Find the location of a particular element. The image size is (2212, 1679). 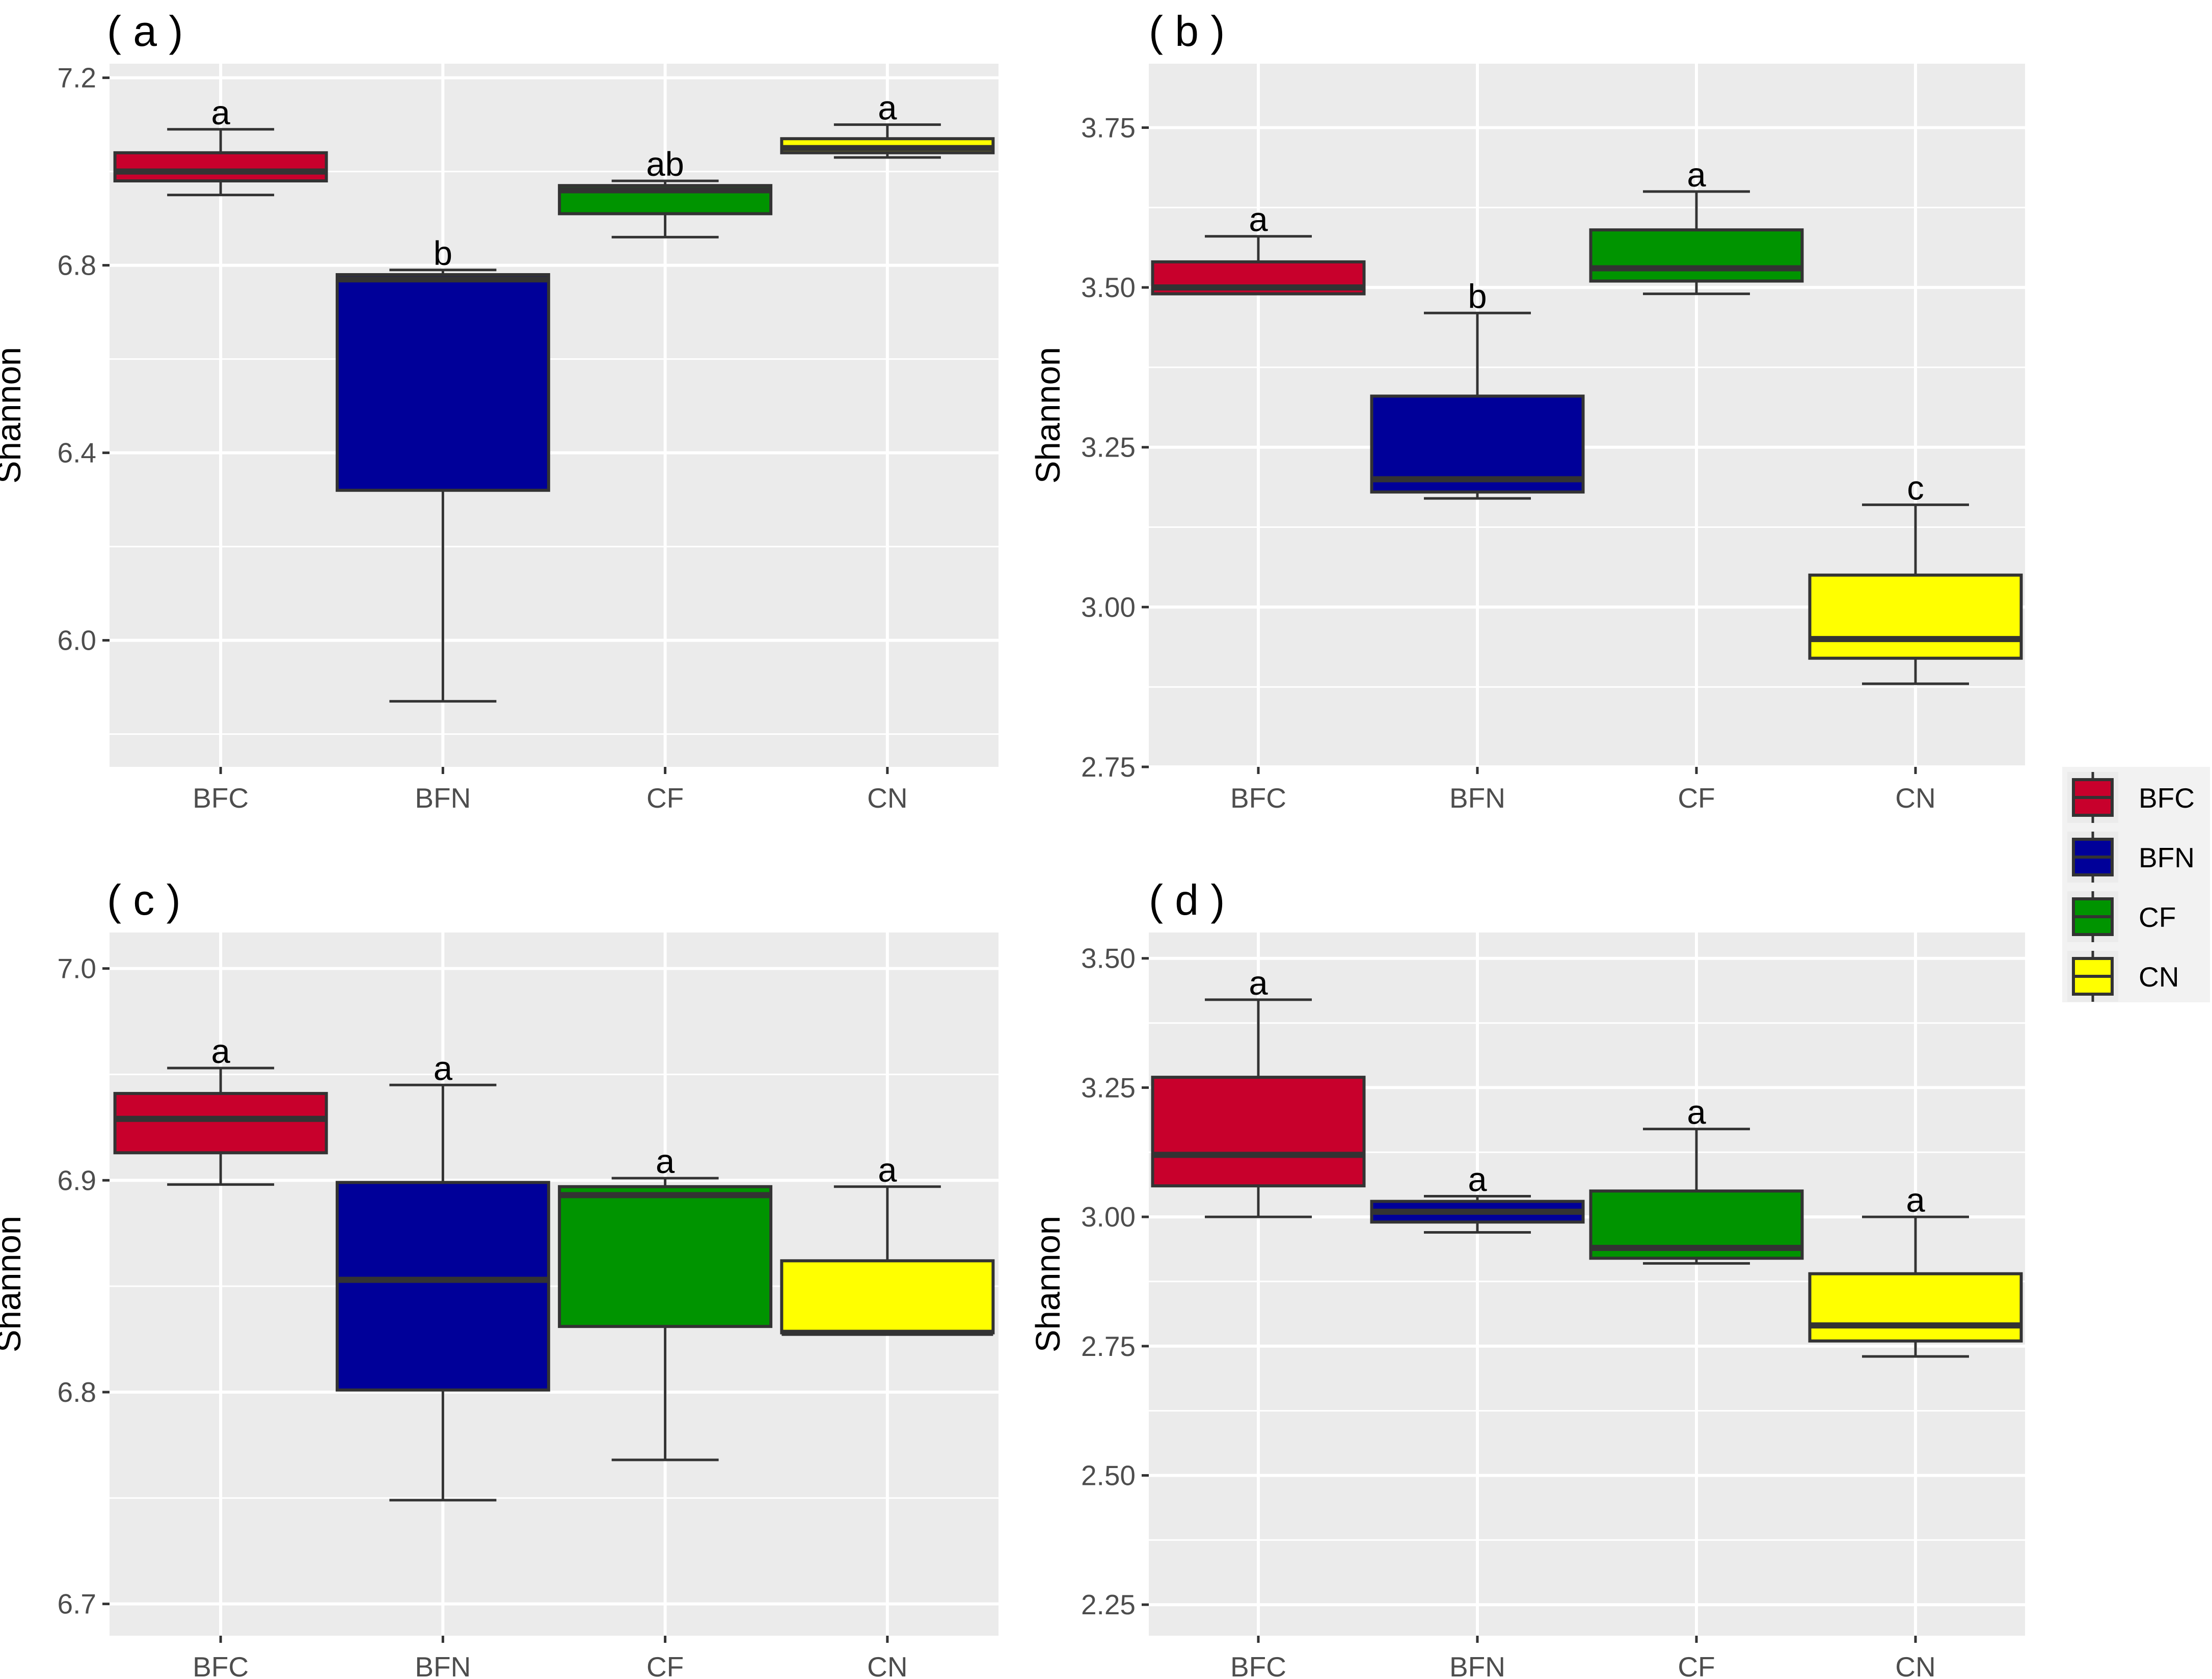

panel-label: ( c ) is located at coordinates (144, 900).